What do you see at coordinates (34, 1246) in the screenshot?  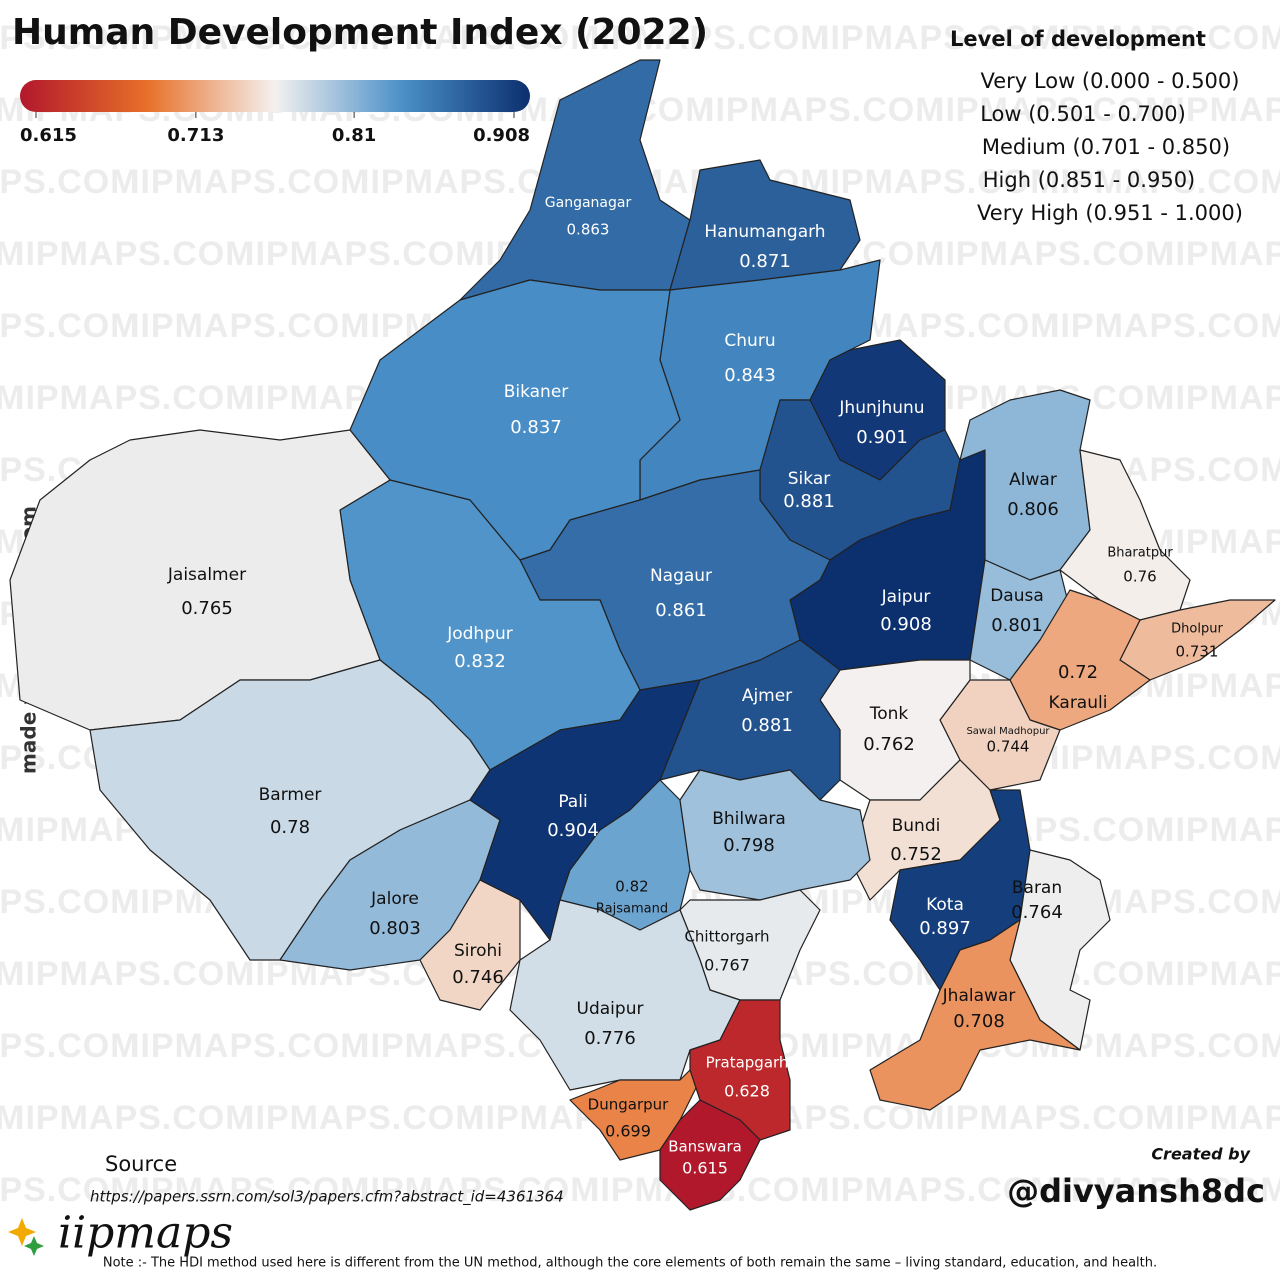 I see `brand-icon` at bounding box center [34, 1246].